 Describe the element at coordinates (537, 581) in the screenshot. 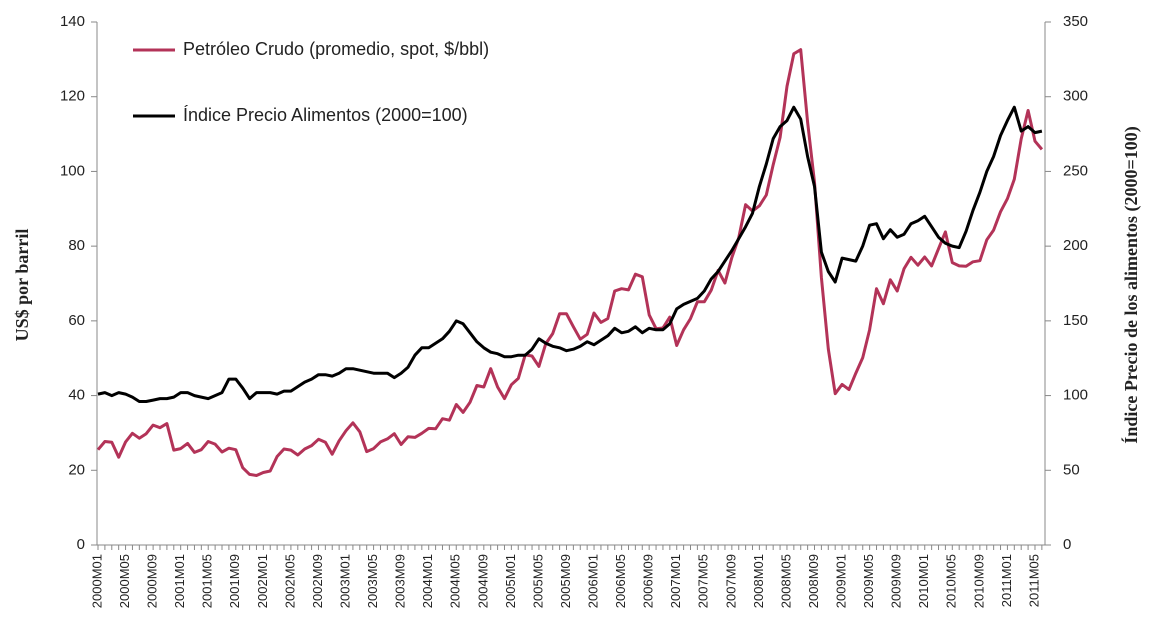

I see `x-tick-label: 2005M05` at that location.